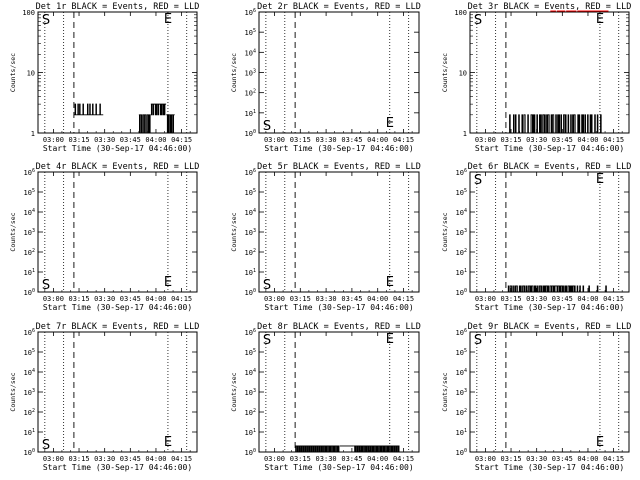 This screenshot has width=640, height=480. What do you see at coordinates (33, 134) in the screenshot?
I see `y-tick-label: 1` at bounding box center [33, 134].